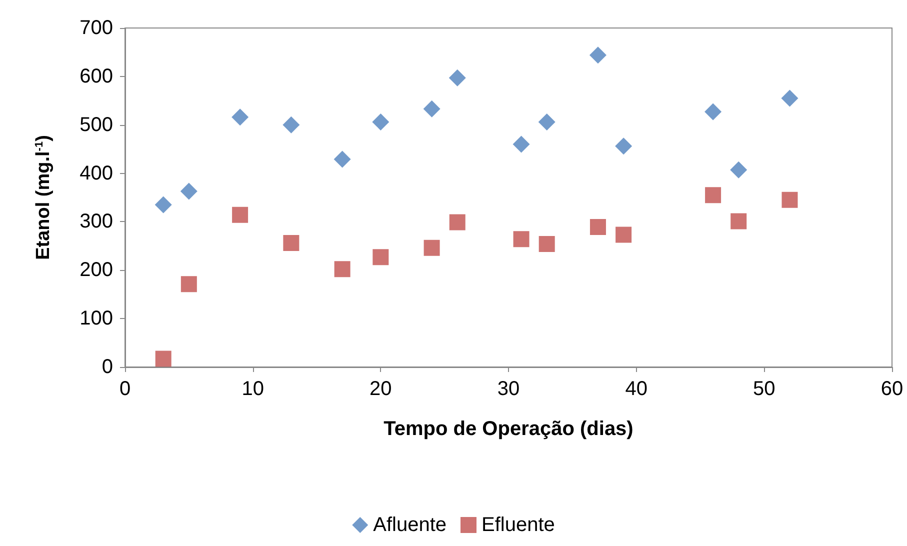  I want to click on y-tick-label: 0, so click(107, 367).